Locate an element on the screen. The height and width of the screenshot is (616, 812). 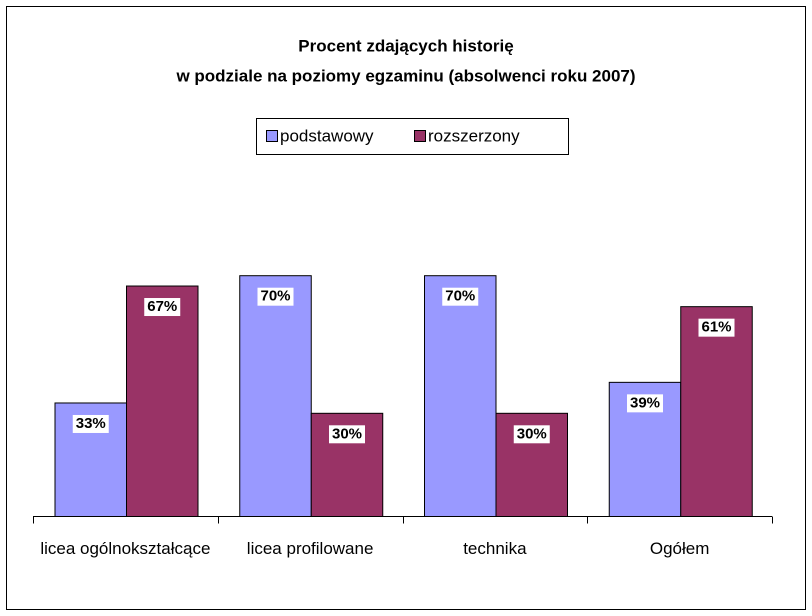
legend-label: podstawowy is located at coordinates (327, 135).